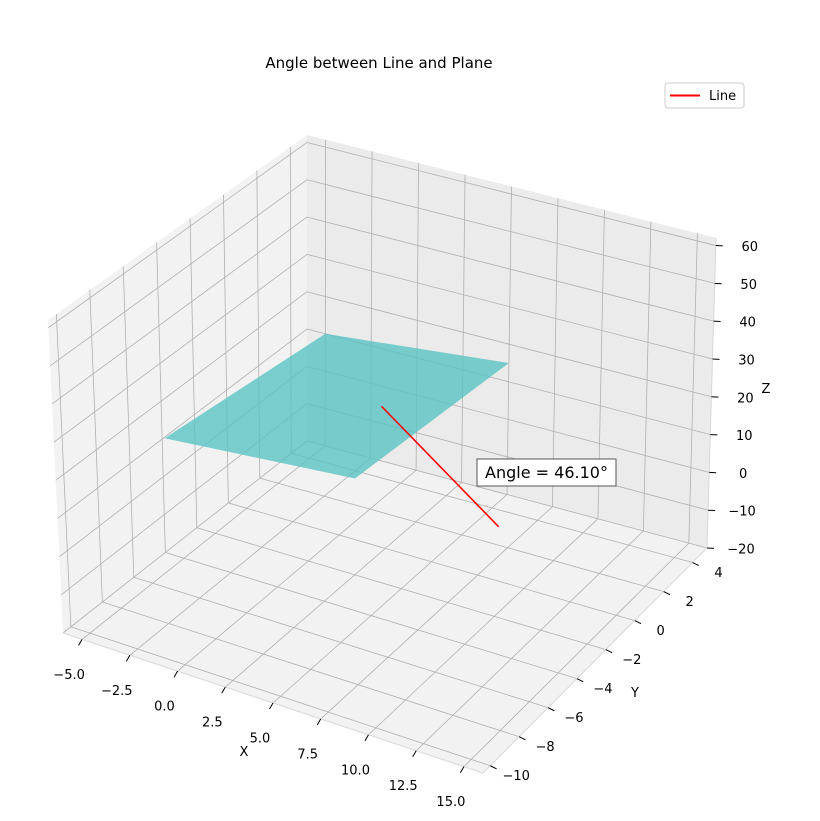 The image size is (820, 821). What do you see at coordinates (515, 776) in the screenshot?
I see `y-tick-label: −10` at bounding box center [515, 776].